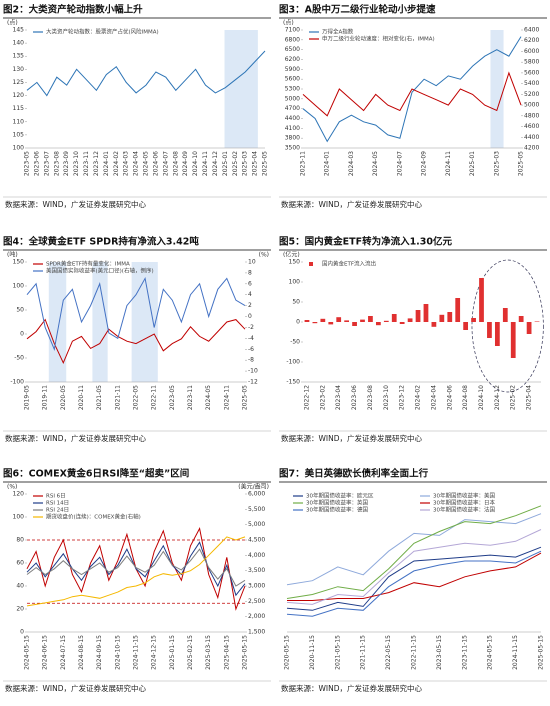  I want to click on legend-label: 美国国债实际收益率(美元口径)(右轴，倒序), so click(100, 271).